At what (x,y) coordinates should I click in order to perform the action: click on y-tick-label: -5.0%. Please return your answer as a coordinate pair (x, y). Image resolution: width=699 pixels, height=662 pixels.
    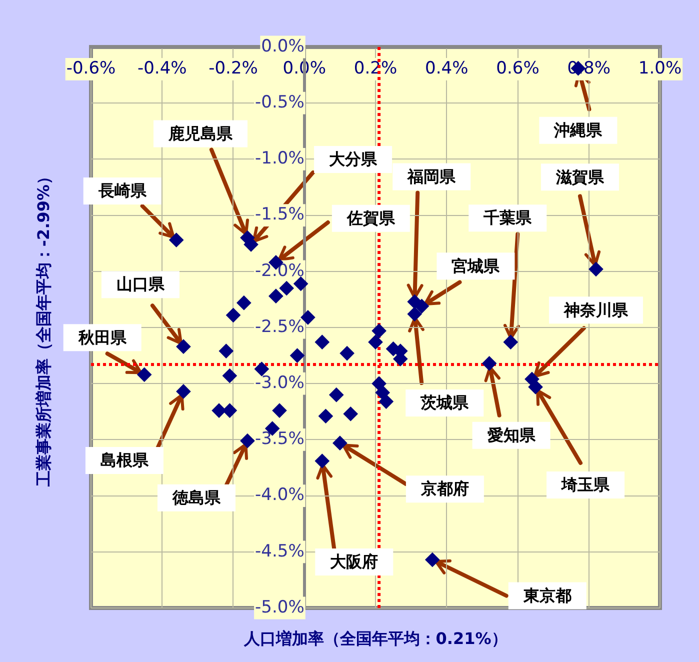
    Looking at the image, I should click on (279, 607).